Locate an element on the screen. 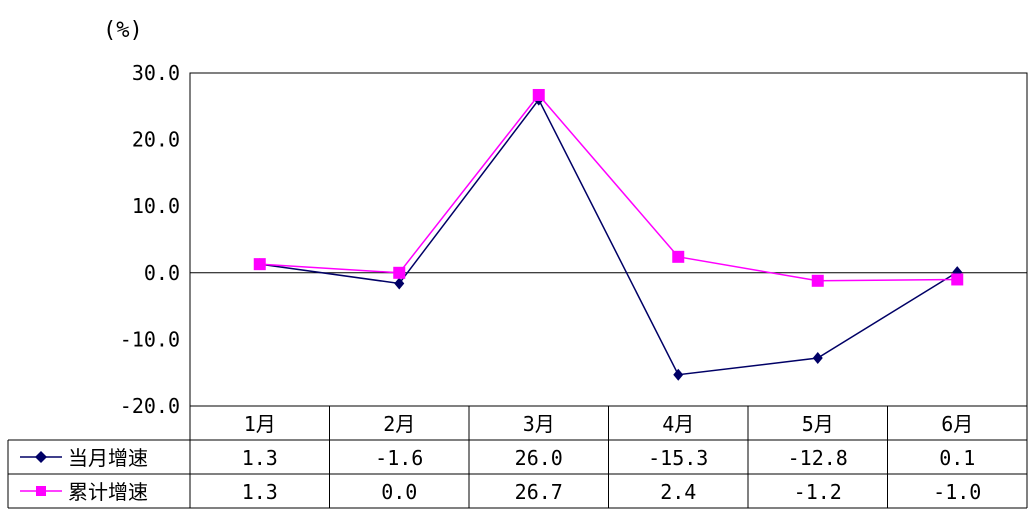 The width and height of the screenshot is (1028, 517). y-tick-label: 30.0 is located at coordinates (156, 73).